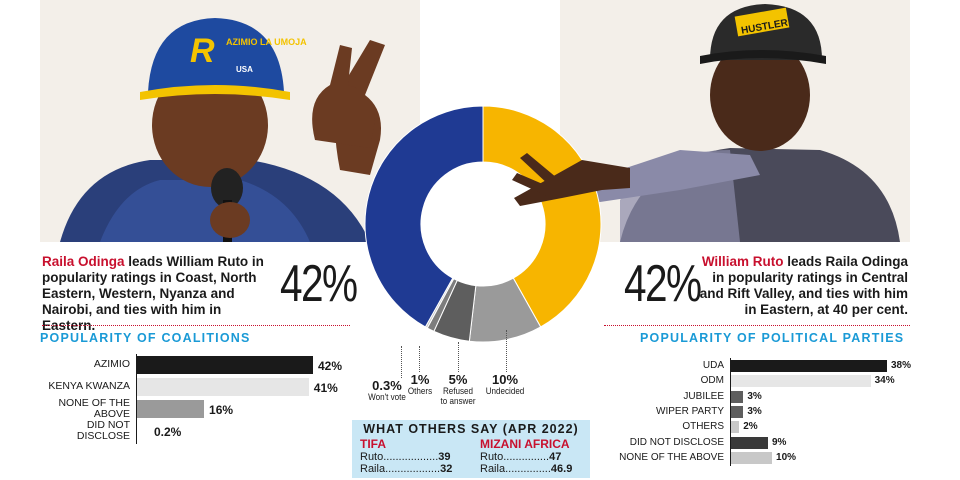  Describe the element at coordinates (703, 427) in the screenshot. I see `party-label: OTHERS` at that location.